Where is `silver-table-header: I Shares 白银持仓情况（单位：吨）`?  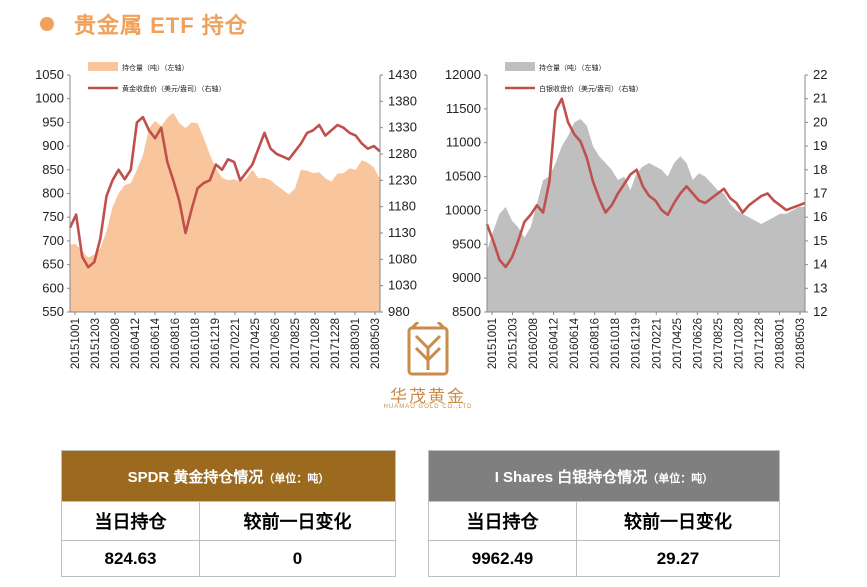 silver-table-header: I Shares 白银持仓情况（单位：吨） is located at coordinates (604, 476).